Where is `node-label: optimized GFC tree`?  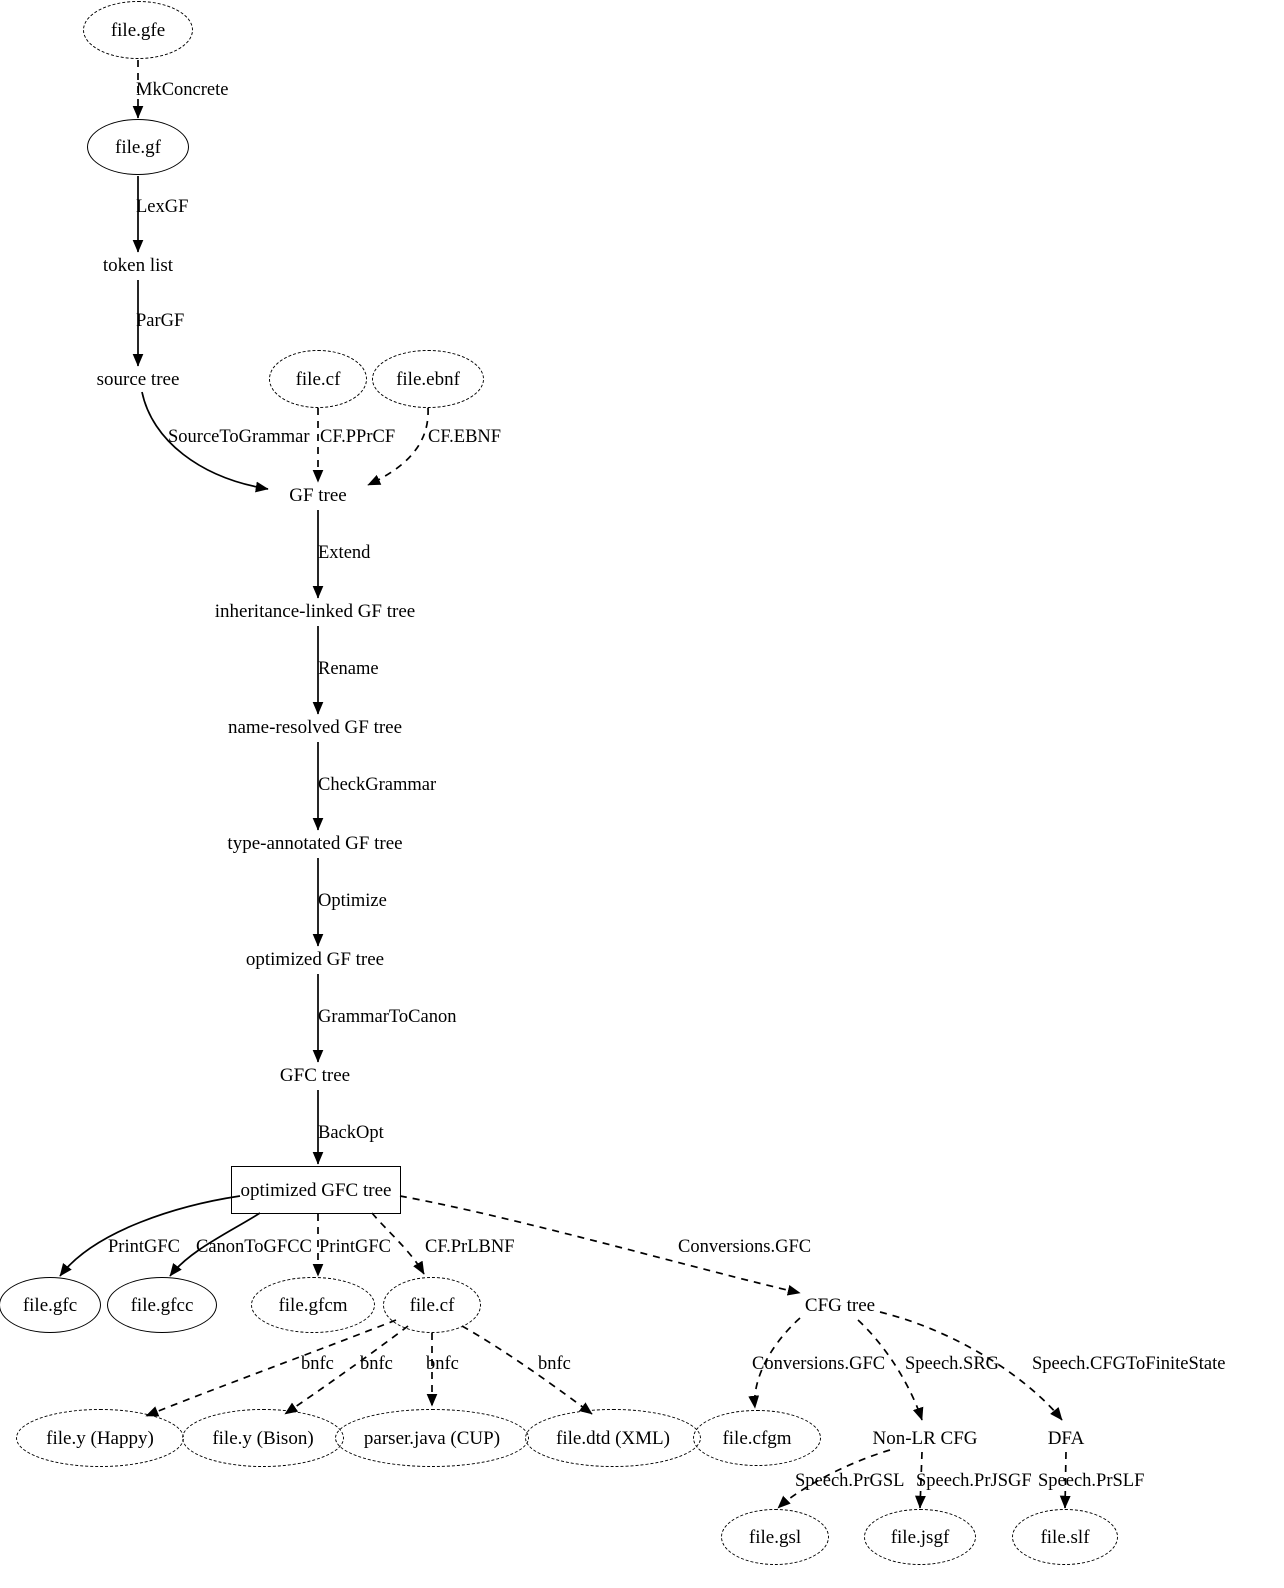
node-label: optimized GFC tree is located at coordinates (316, 1190).